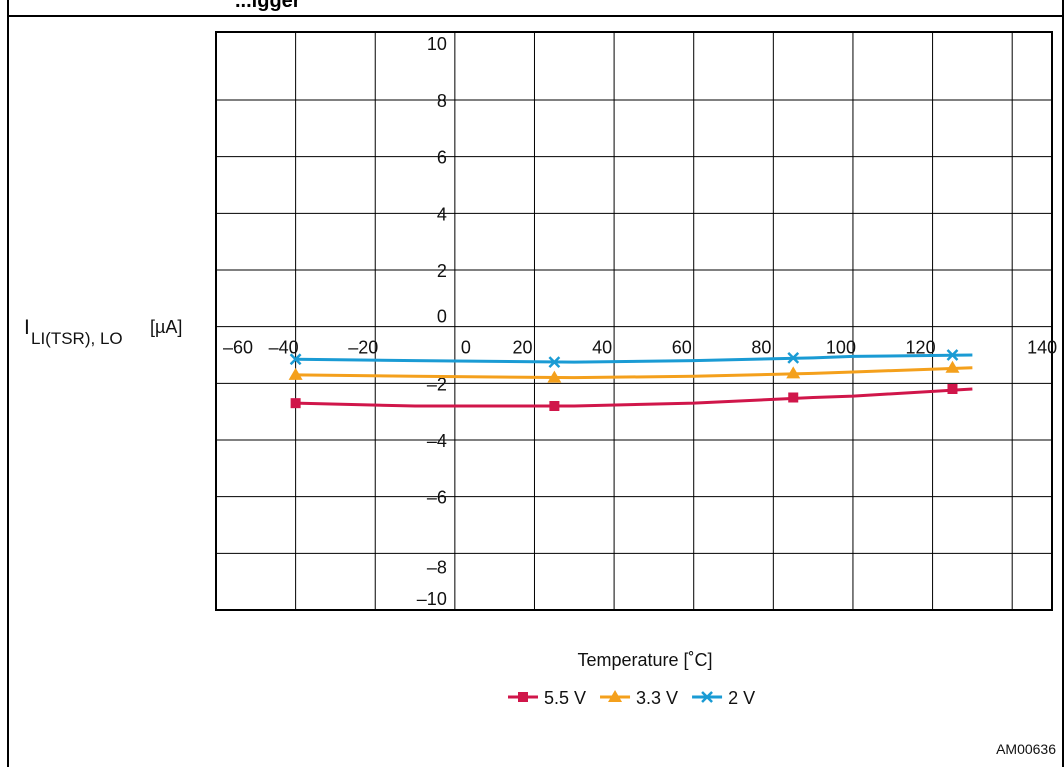 The width and height of the screenshot is (1064, 767). Describe the element at coordinates (27, 327) in the screenshot. I see `y-axis-label-main: I` at that location.